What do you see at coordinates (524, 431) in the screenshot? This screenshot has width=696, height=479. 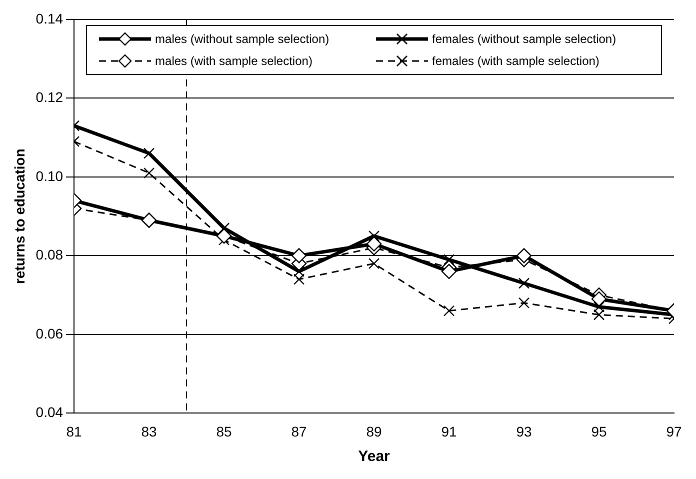 I see `x-tick-label: 93` at bounding box center [524, 431].